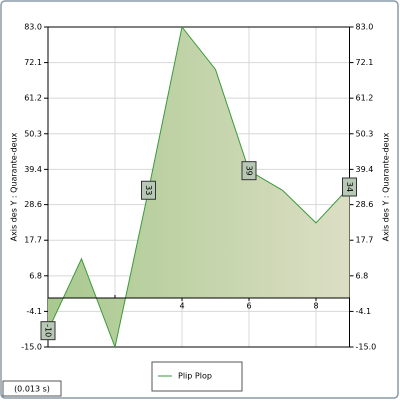 The height and width of the screenshot is (404, 400). I want to click on y-axis-label: Axis des Y : Quarante-deux, so click(14, 186).